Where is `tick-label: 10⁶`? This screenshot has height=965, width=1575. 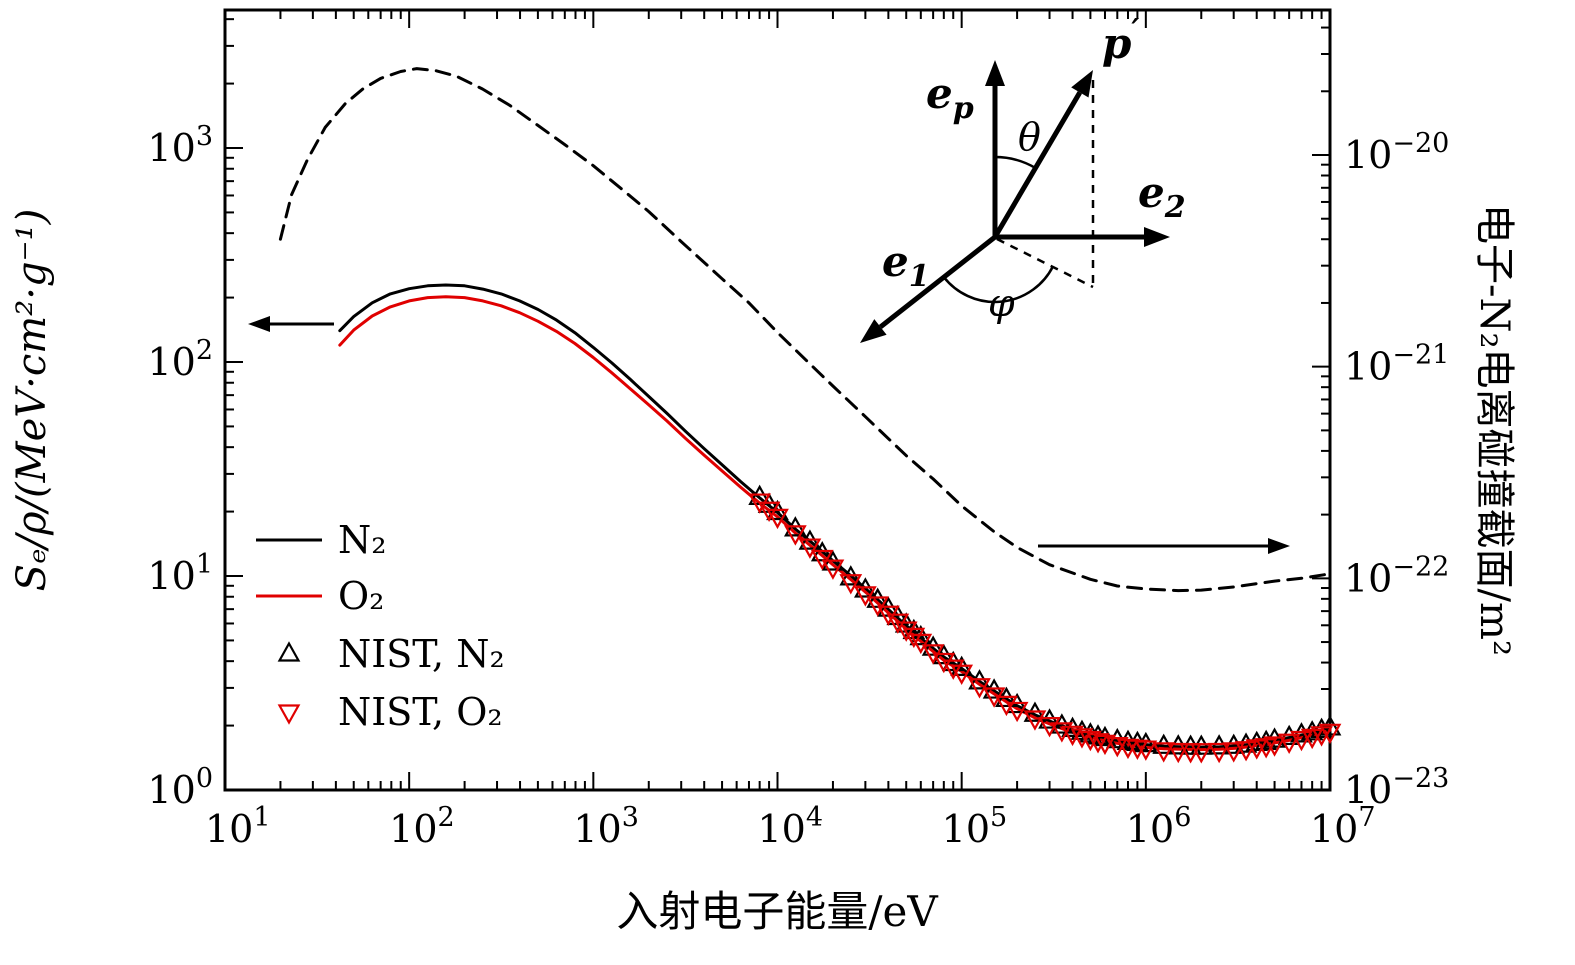 tick-label: 10⁶ is located at coordinates (1159, 826).